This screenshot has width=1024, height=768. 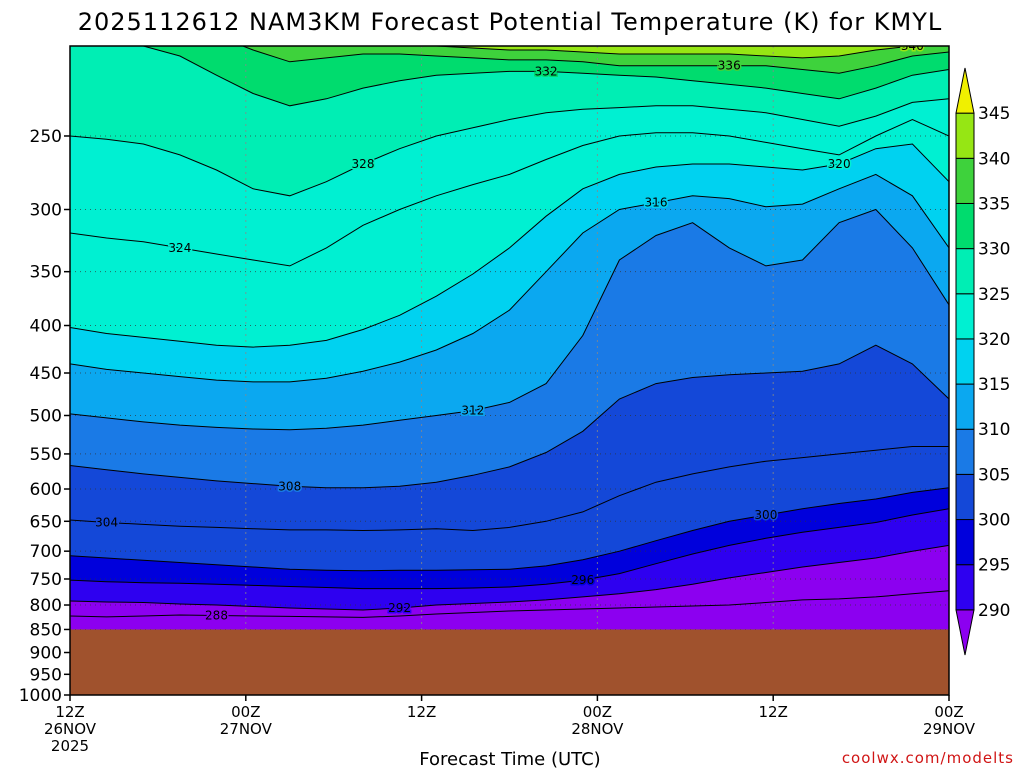 I want to click on contour-label-336: 336, so click(x=729, y=66).